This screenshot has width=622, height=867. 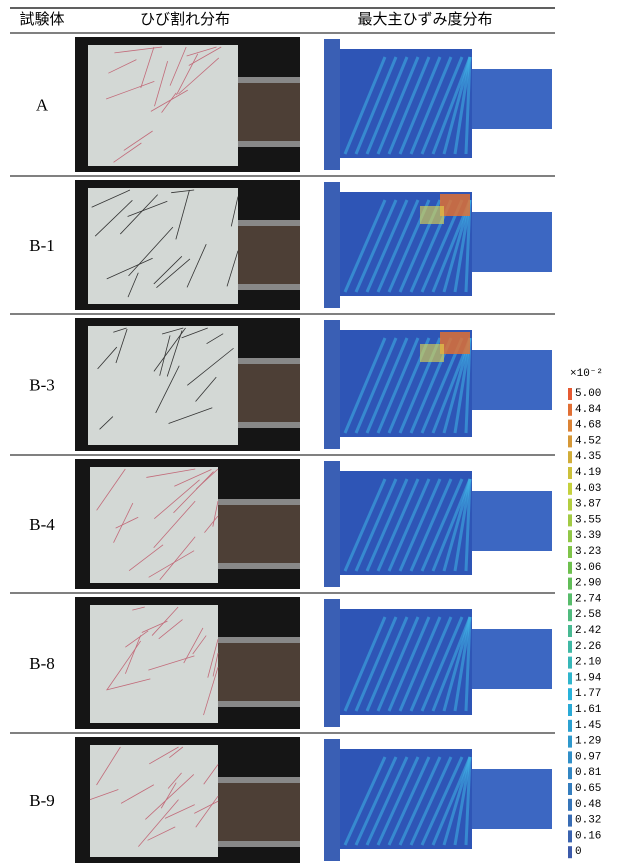 I want to click on specimen-label: B-8, so click(x=42, y=663).